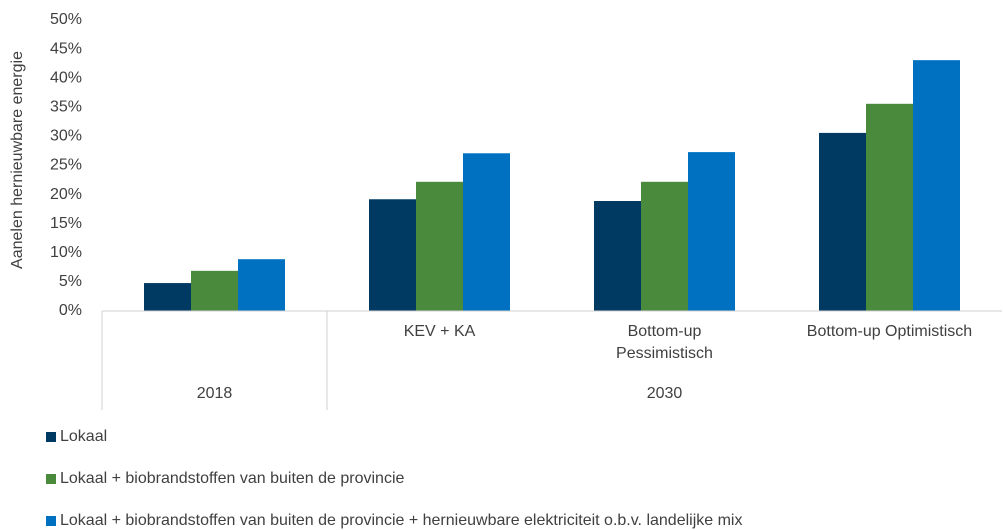 Image resolution: width=1003 pixels, height=530 pixels. I want to click on y-tick-label: 20%, so click(66, 194).